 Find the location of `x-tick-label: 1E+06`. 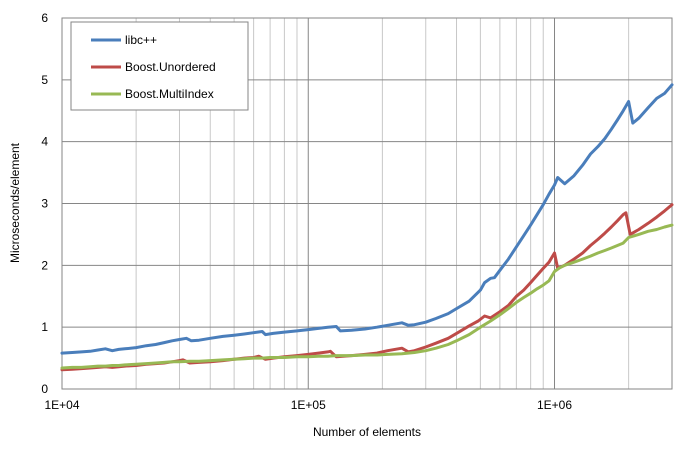

x-tick-label: 1E+06 is located at coordinates (554, 405).